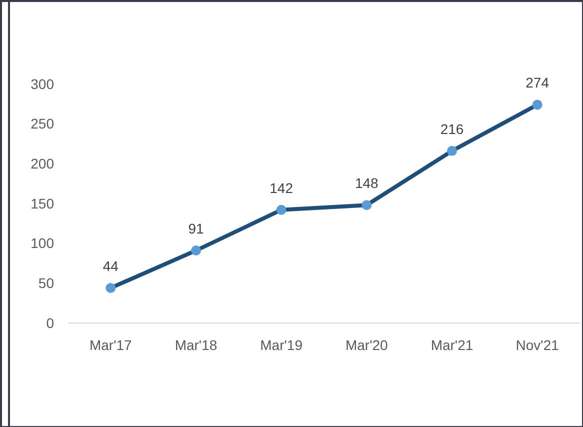  Describe the element at coordinates (196, 345) in the screenshot. I see `x-tick-label: Mar'18` at that location.